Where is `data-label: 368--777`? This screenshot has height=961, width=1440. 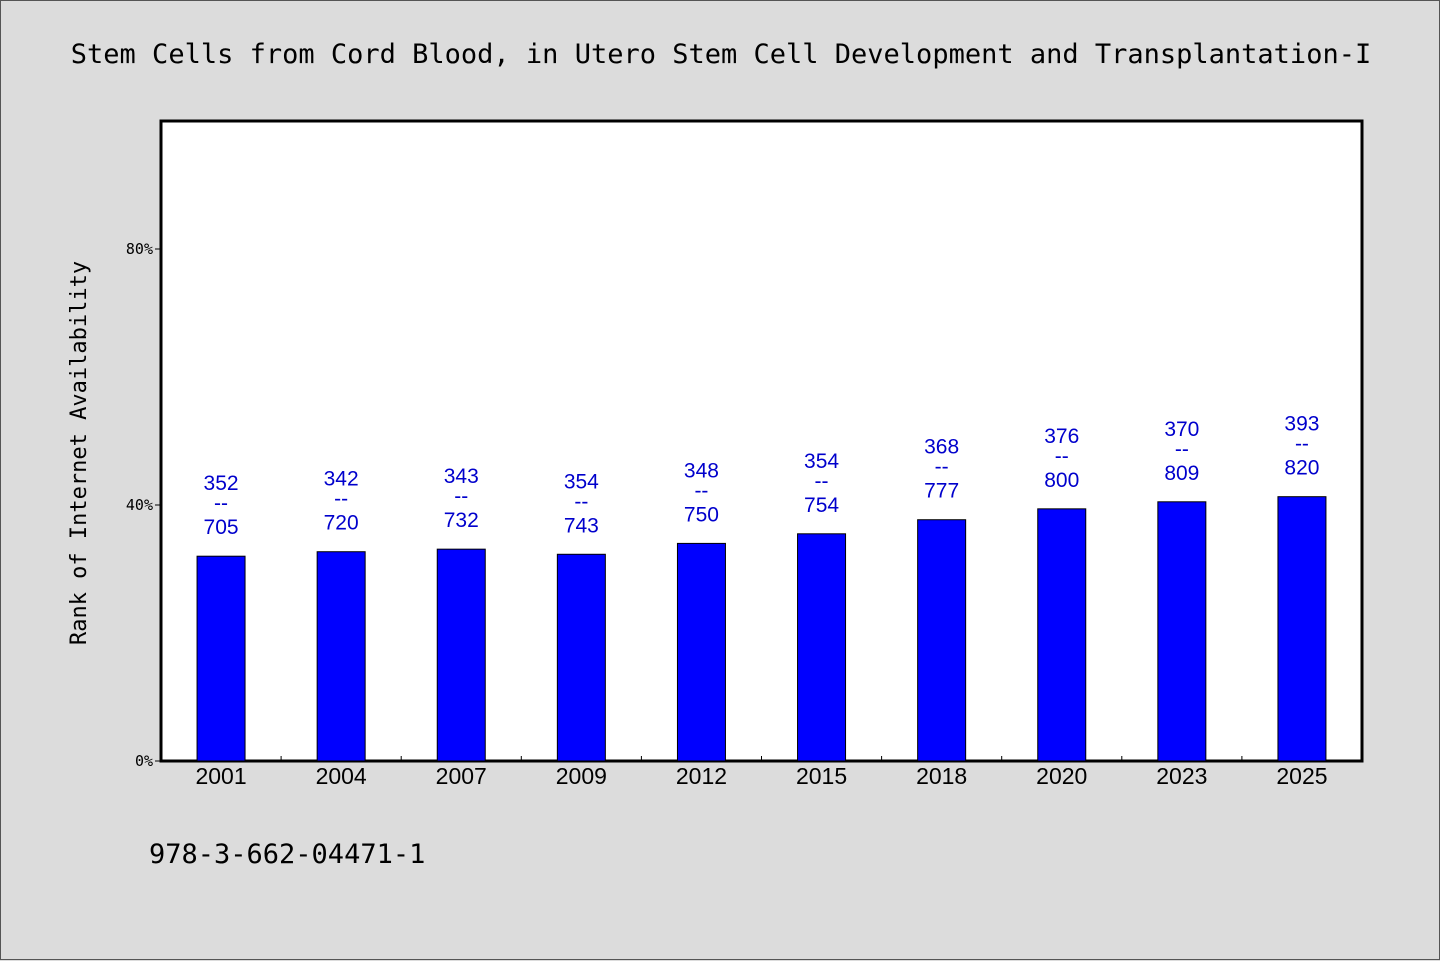 data-label: 368--777 is located at coordinates (941, 469).